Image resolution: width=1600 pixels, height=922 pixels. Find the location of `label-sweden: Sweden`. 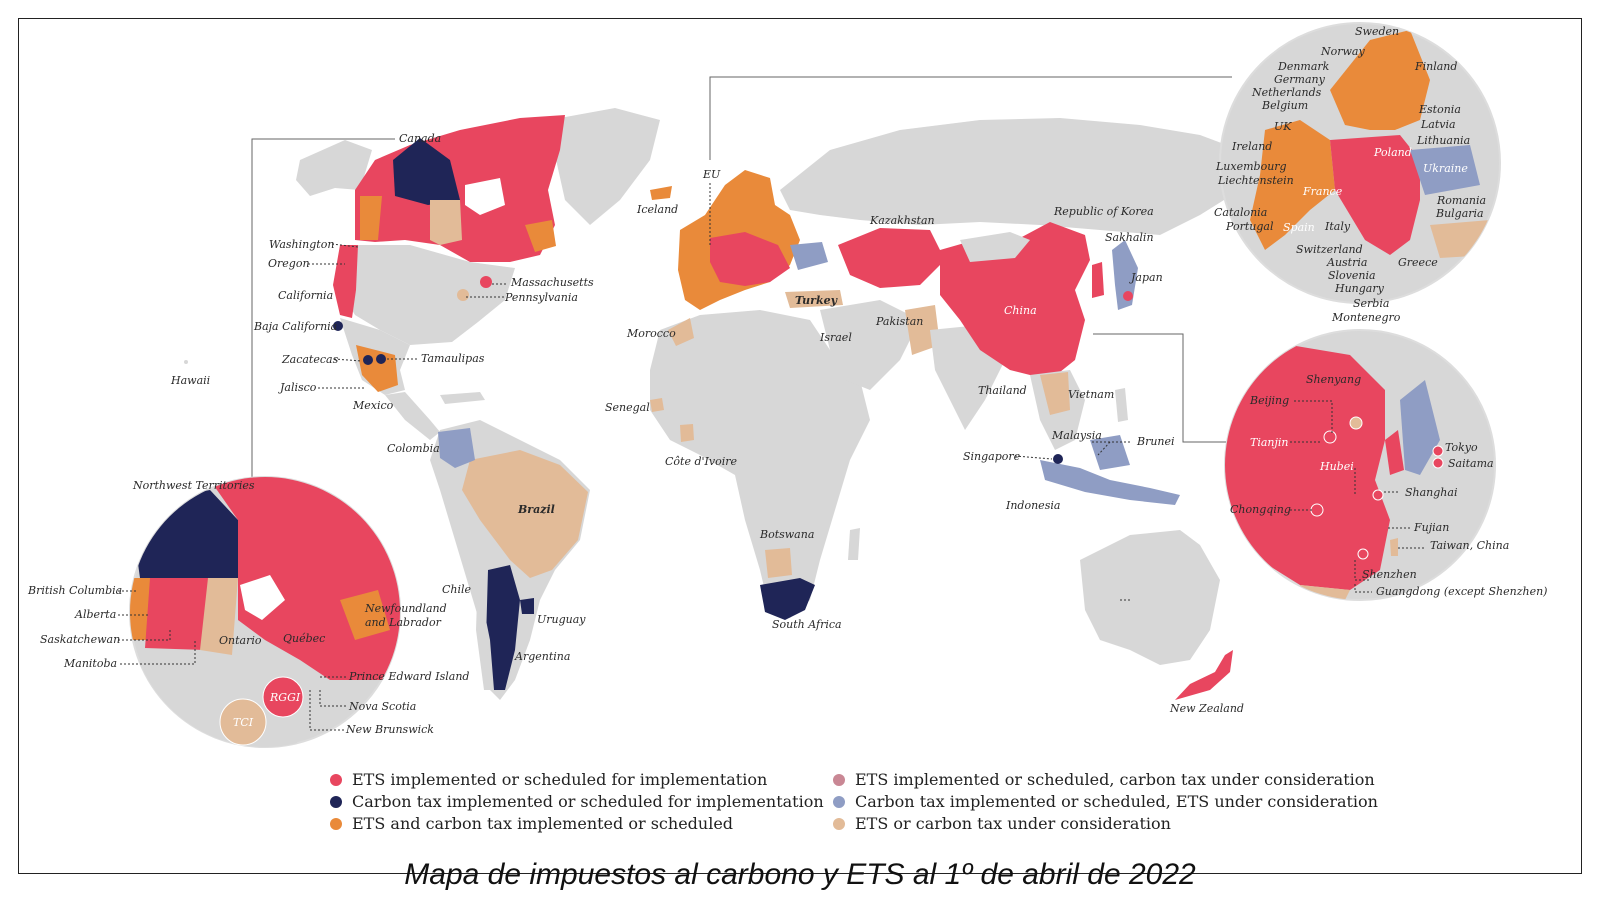

label-sweden: Sweden is located at coordinates (1377, 31).